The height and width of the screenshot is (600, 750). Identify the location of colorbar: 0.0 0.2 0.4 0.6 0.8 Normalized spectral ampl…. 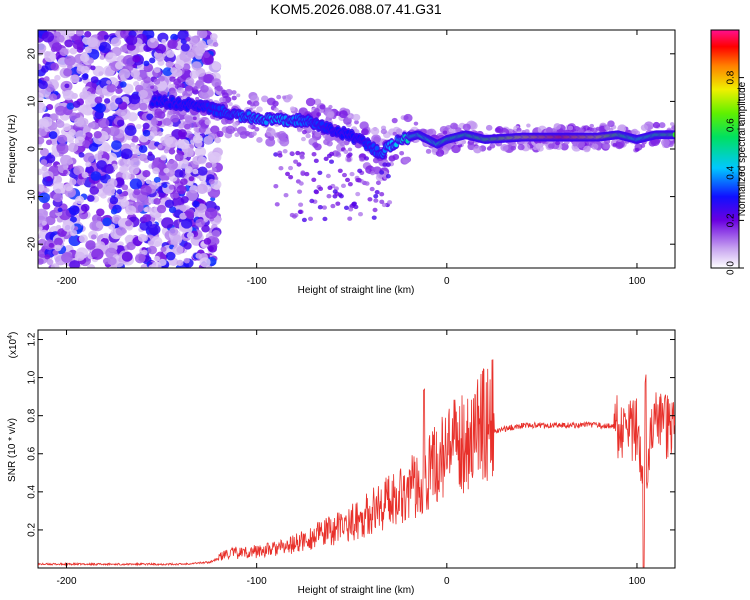
(729, 152).